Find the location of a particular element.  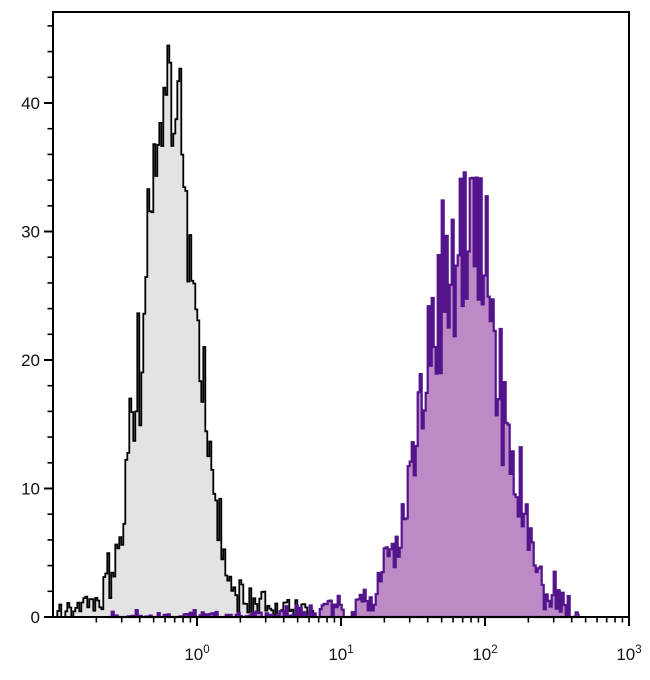

x-tick-label: 10¹ is located at coordinates (340, 654).